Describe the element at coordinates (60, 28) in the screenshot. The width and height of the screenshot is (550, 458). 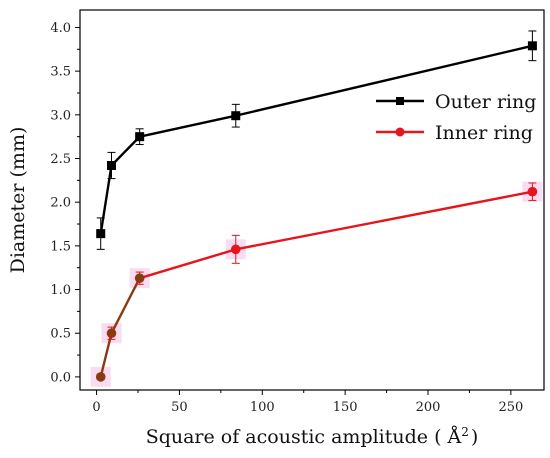
I see `y-tick-label: 4.0` at that location.